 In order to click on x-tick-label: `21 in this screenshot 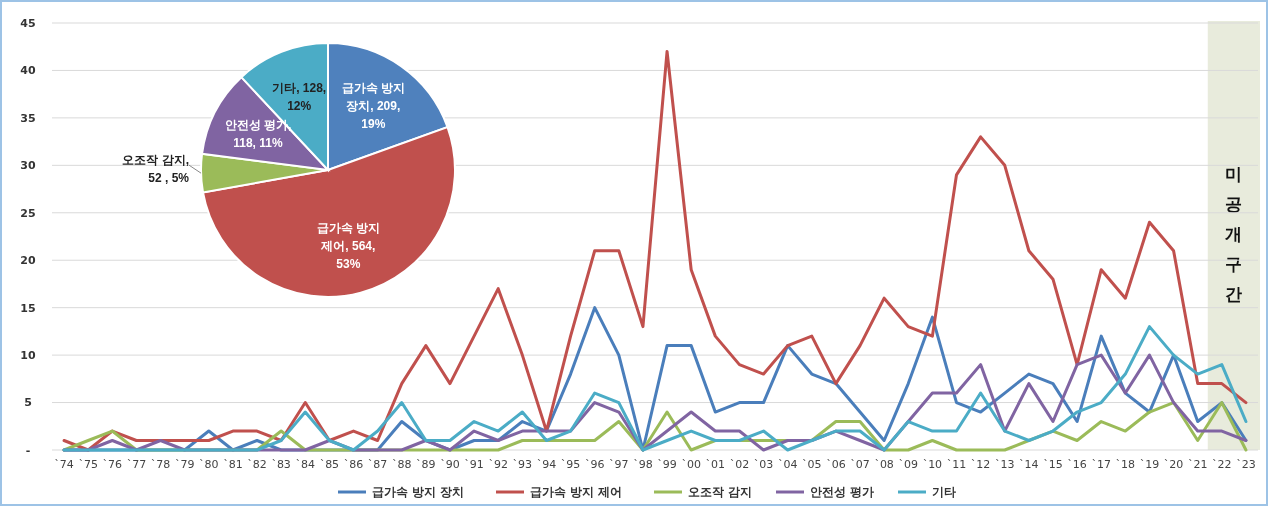, I will do `click(1197, 464)`.